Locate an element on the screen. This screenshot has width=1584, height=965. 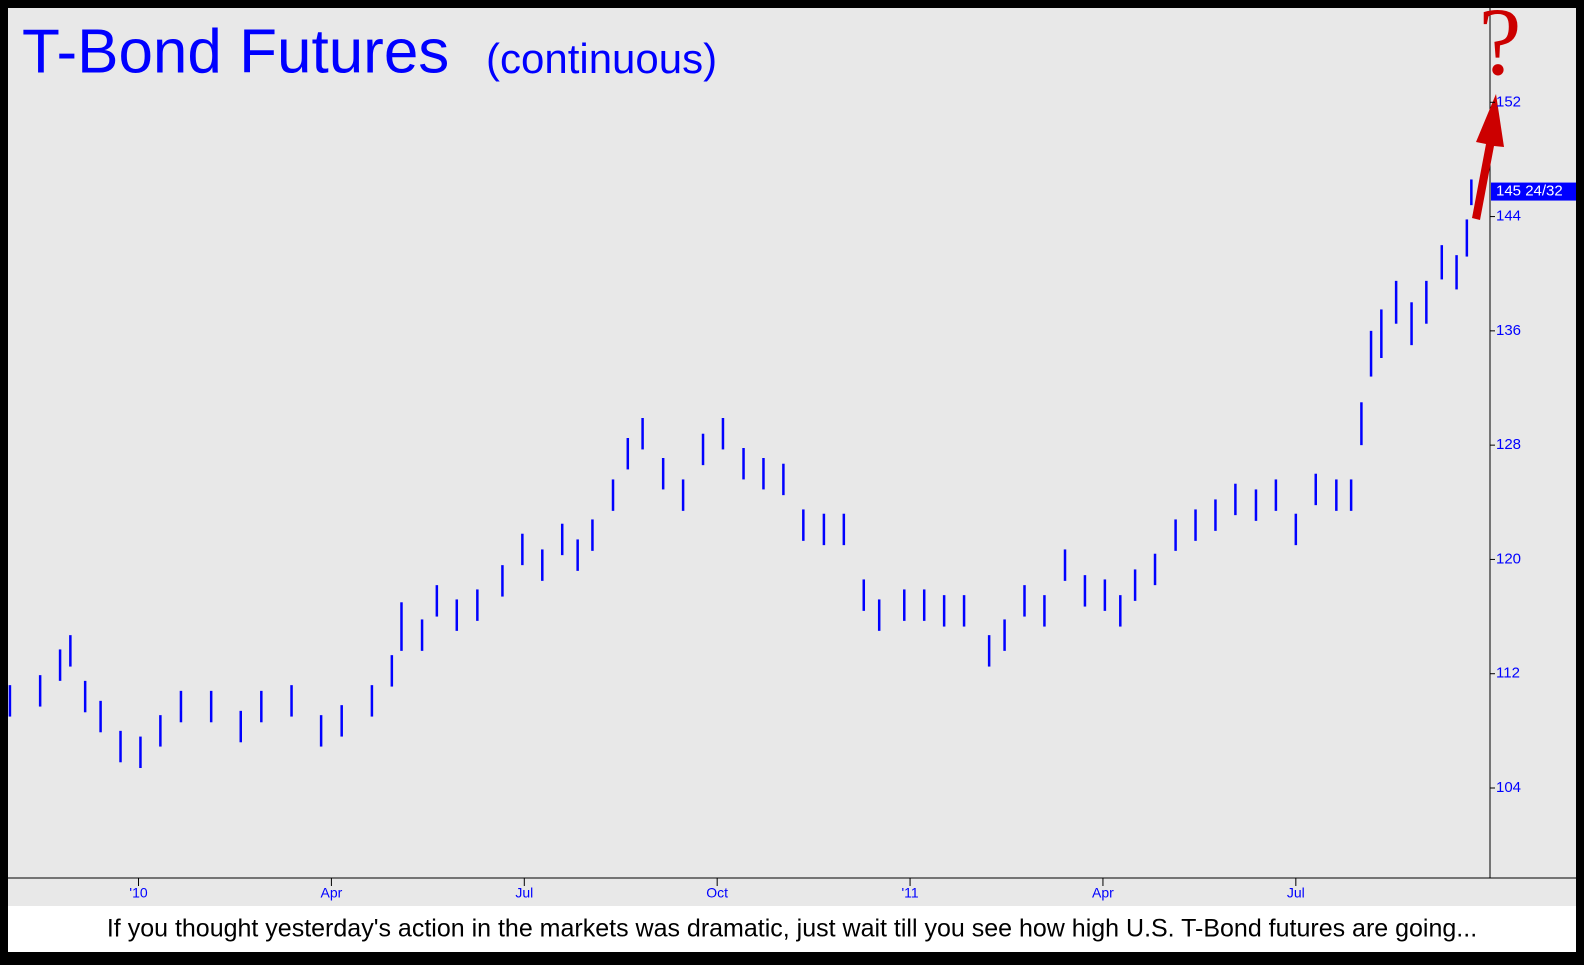
arrow is located at coordinates (1488, 157).